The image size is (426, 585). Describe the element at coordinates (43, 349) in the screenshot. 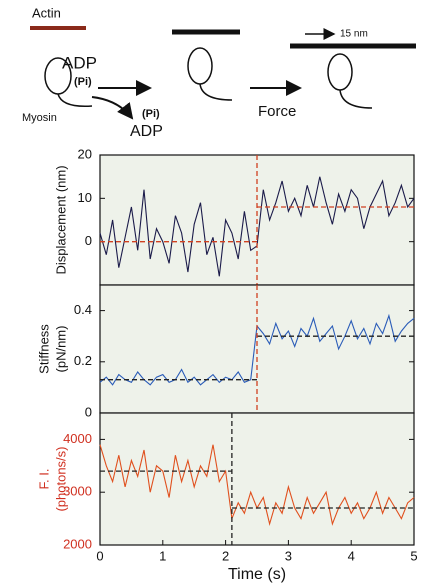

I see `y-axis-label: Stiffness` at that location.